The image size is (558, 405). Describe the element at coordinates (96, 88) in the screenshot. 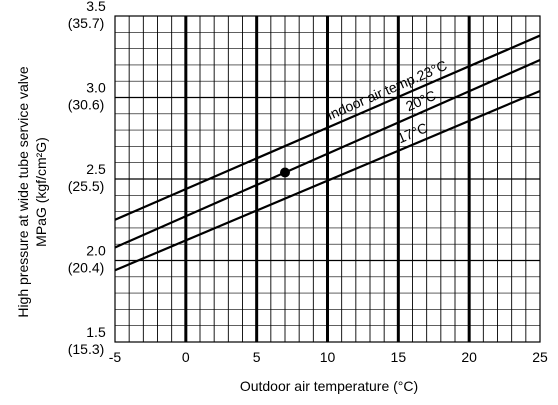

I see `y-tick-label: 3.0` at that location.